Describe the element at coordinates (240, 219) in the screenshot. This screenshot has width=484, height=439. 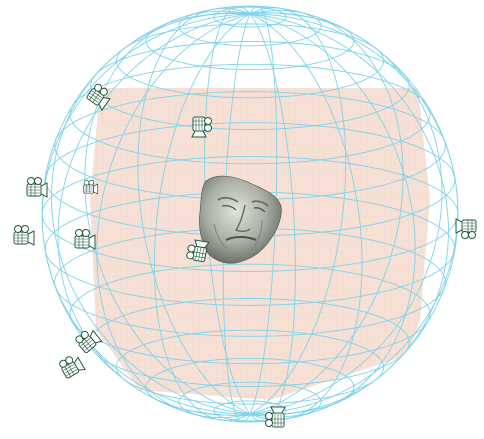
I see `3d-face-model` at that location.